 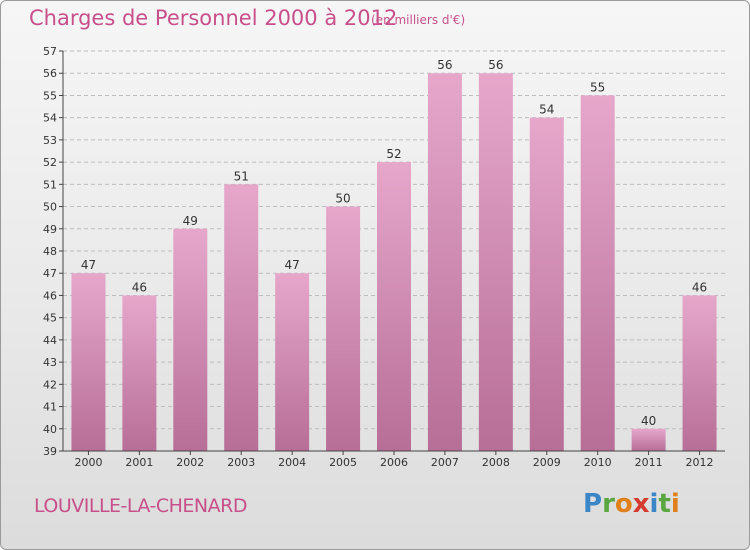 I want to click on x-tick-label: 2011, so click(x=649, y=462).